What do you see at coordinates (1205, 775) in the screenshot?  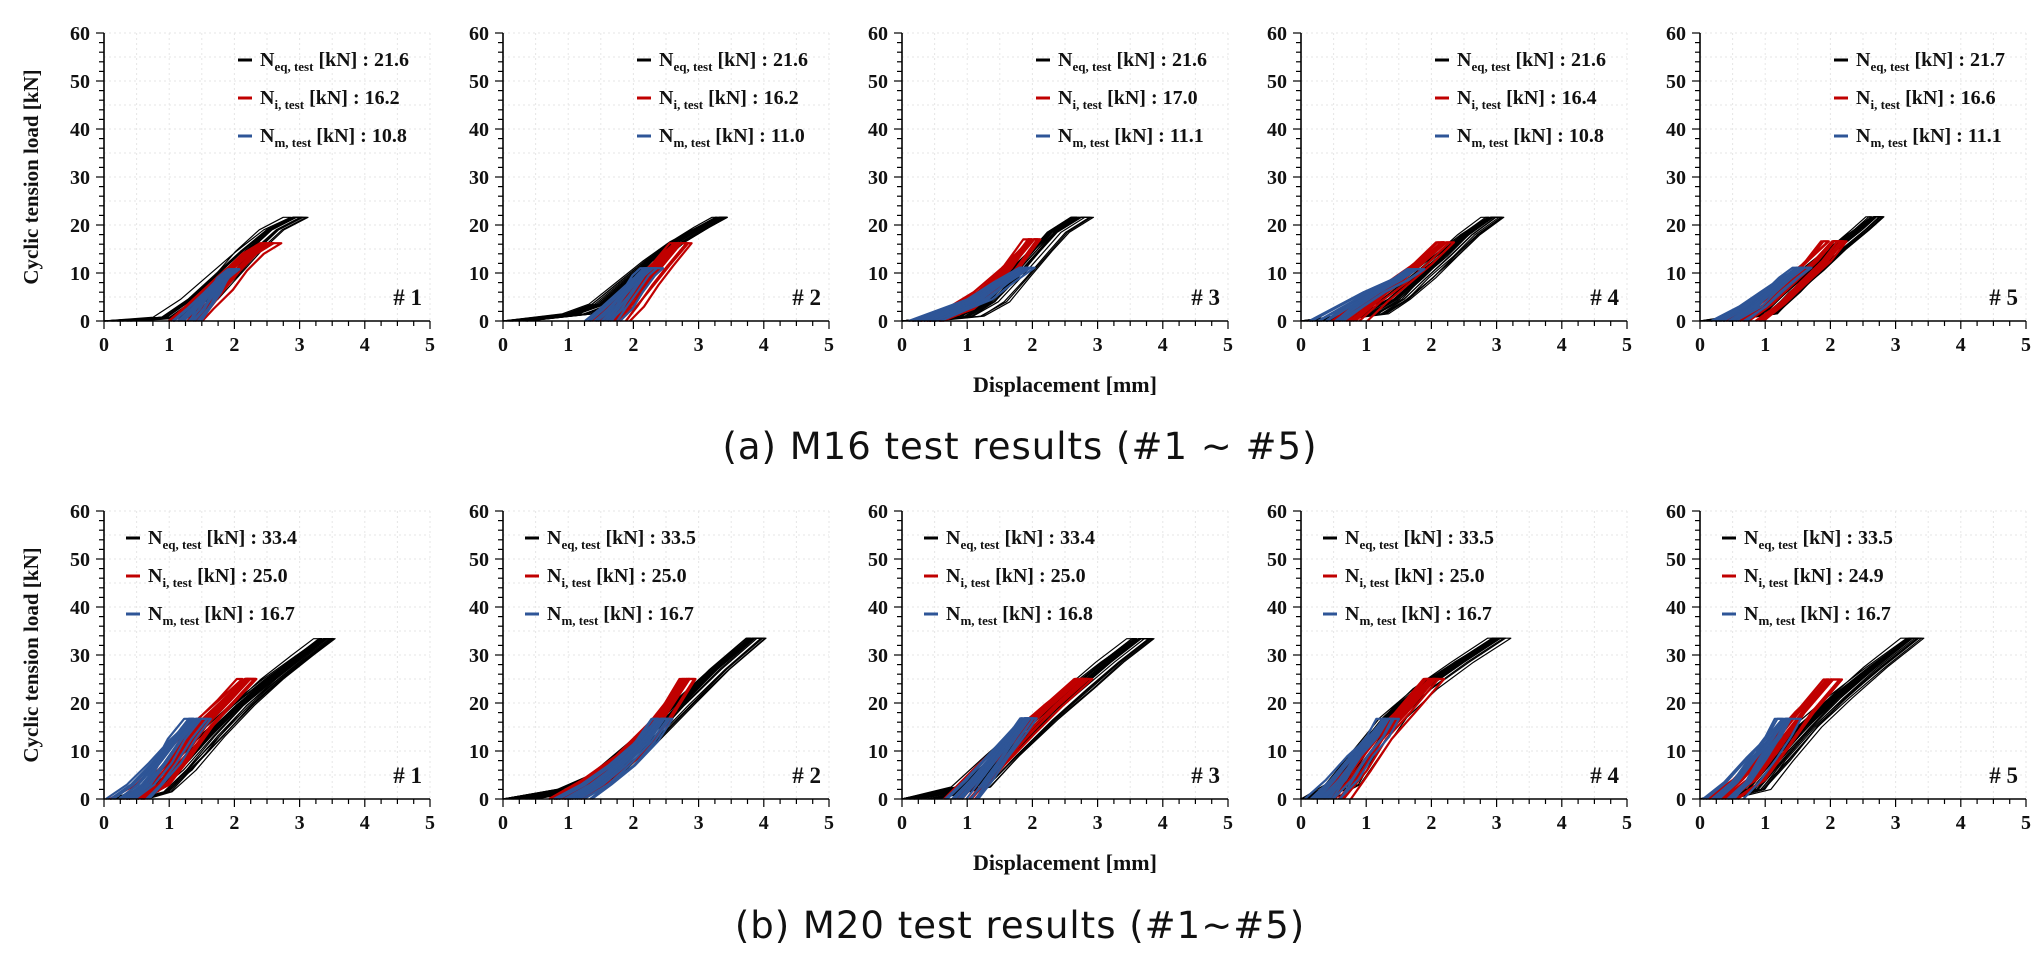 I see `panel-number-label: # 3` at bounding box center [1205, 775].